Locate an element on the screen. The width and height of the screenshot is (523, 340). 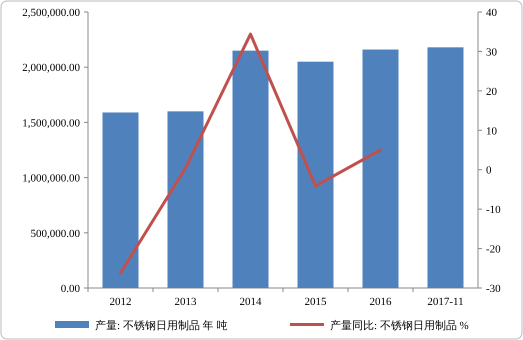
y-tick-label: 1,500,000.00 is located at coordinates (51, 123).